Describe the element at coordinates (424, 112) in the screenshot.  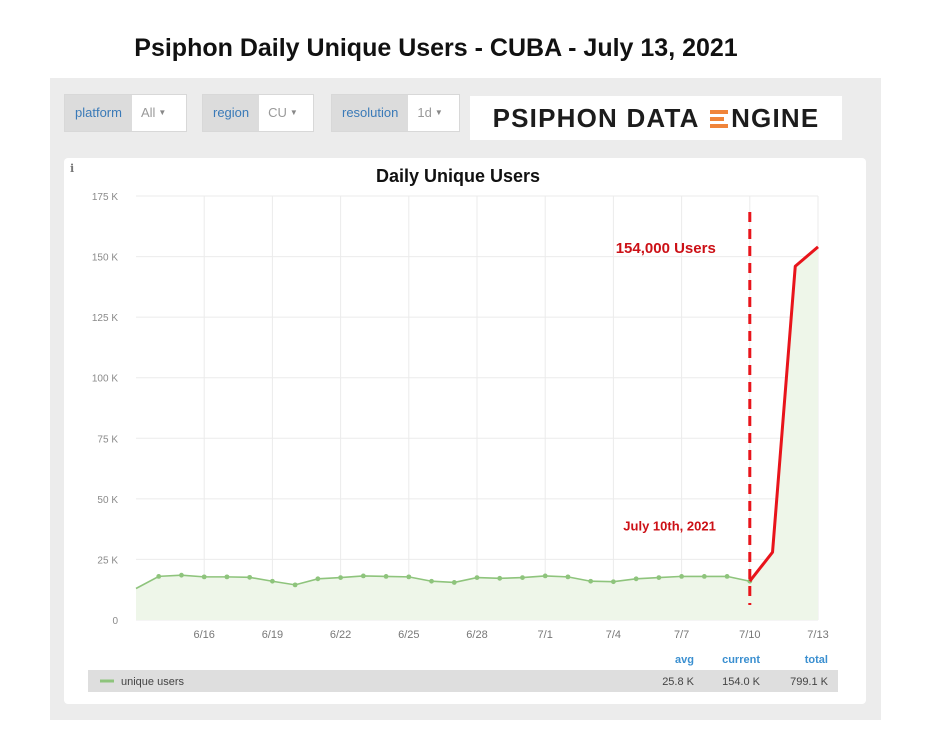
I see `resolution-filter-value-text: 1d` at that location.